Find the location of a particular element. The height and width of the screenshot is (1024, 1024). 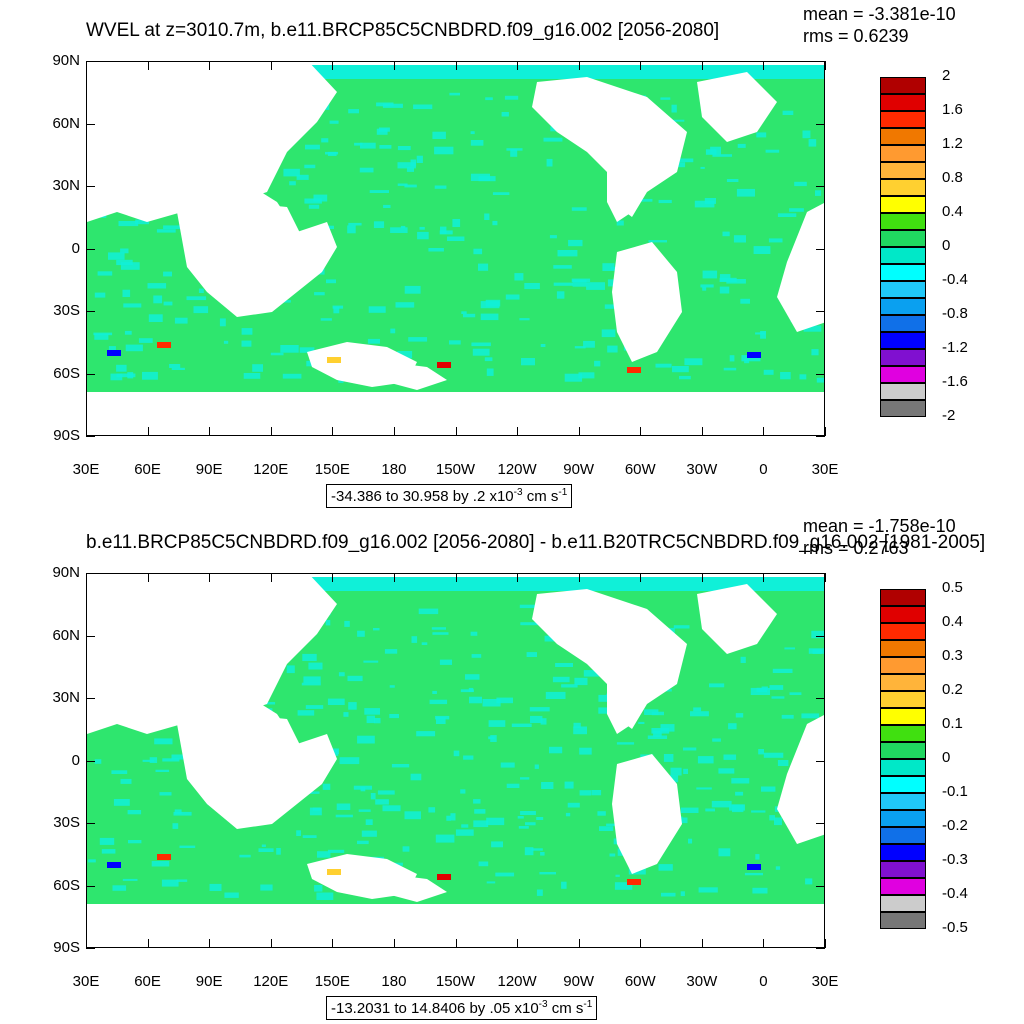

colorbar-label: -0.4 is located at coordinates (955, 893).